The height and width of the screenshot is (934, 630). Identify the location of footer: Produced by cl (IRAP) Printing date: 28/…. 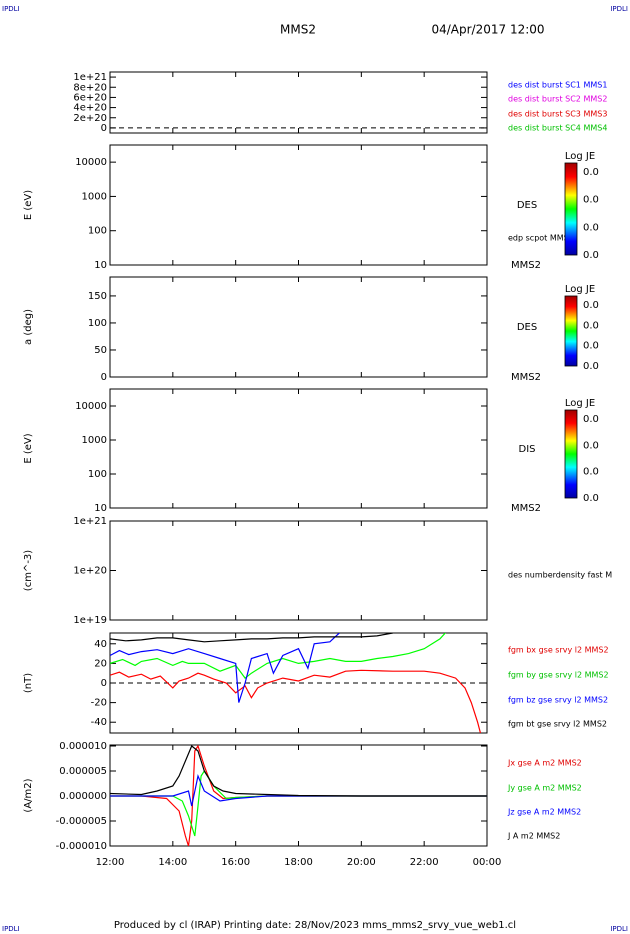
(315, 925).